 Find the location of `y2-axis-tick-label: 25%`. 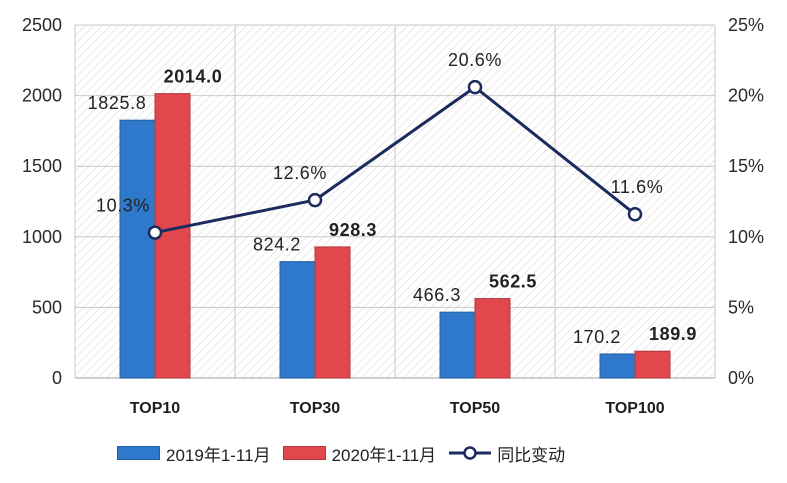

y2-axis-tick-label: 25% is located at coordinates (746, 25).